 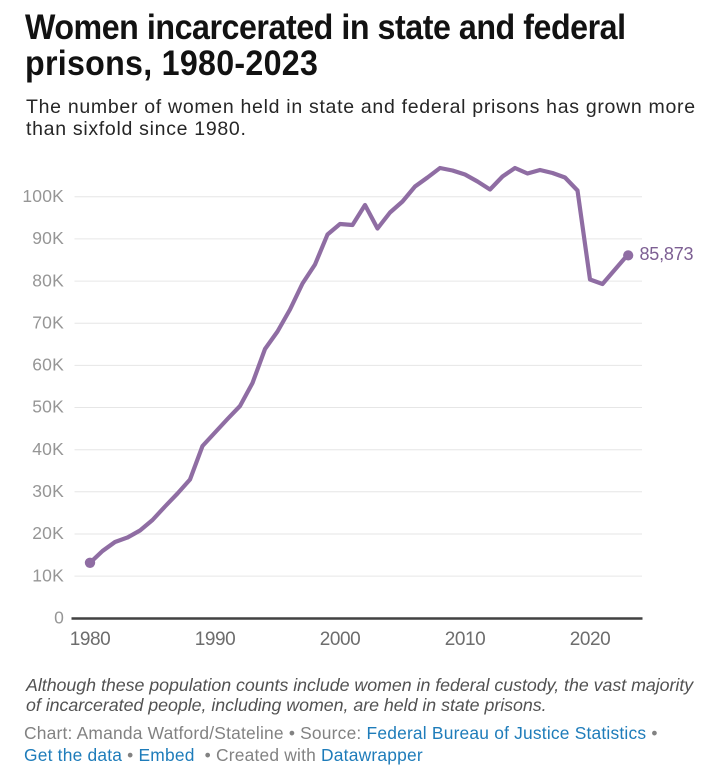 What do you see at coordinates (48, 533) in the screenshot?
I see `svg-text: 20K` at bounding box center [48, 533].